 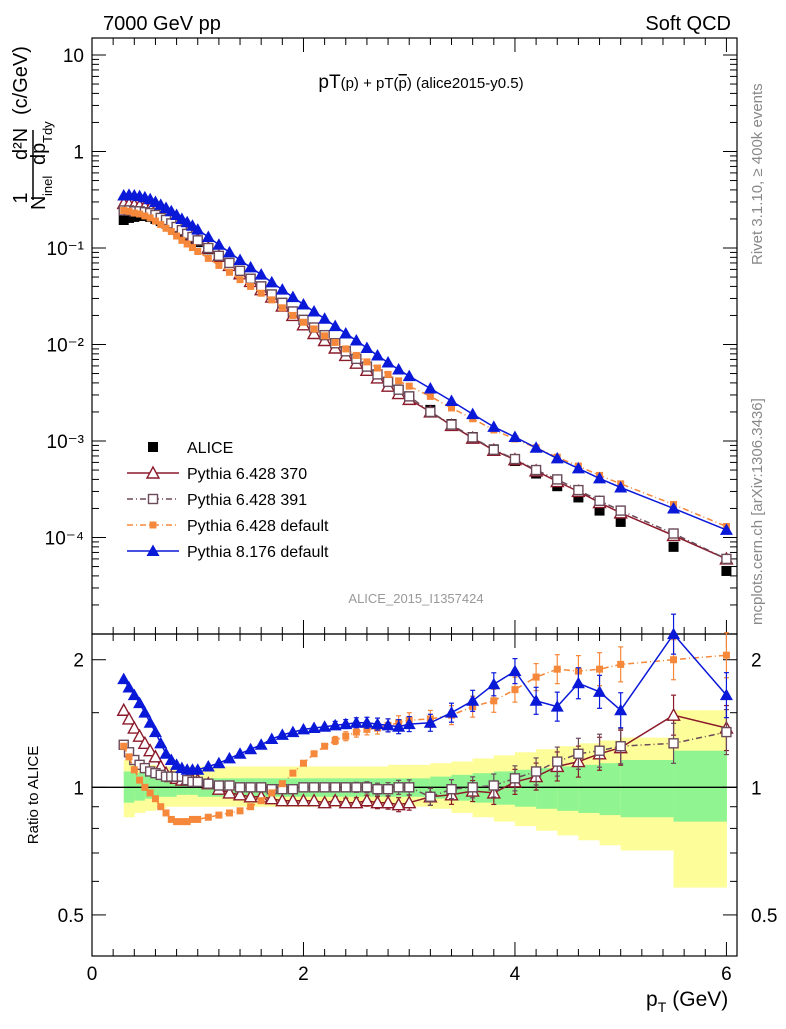 I want to click on xtick-label: 4, so click(x=515, y=974).